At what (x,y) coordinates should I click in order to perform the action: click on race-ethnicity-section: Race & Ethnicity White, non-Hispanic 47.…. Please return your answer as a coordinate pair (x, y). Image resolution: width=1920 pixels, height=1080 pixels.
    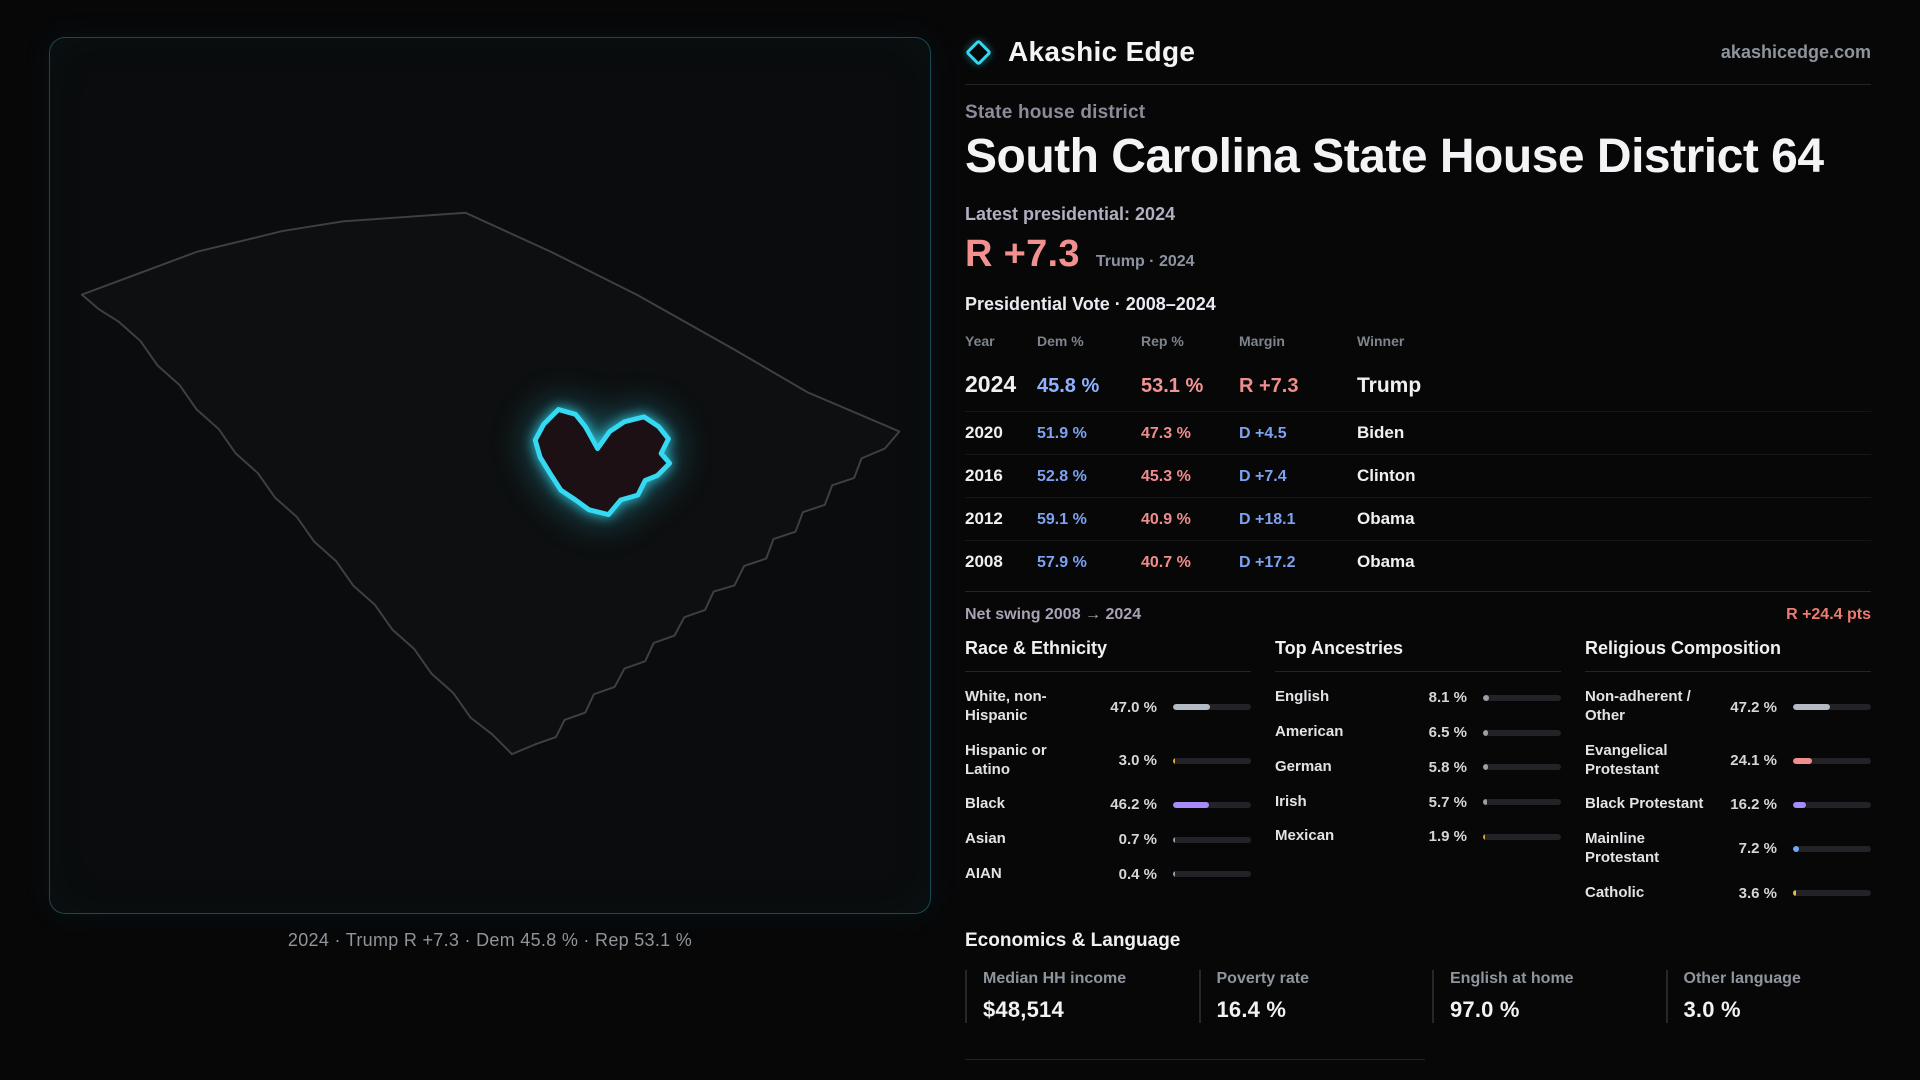
    Looking at the image, I should click on (1108, 774).